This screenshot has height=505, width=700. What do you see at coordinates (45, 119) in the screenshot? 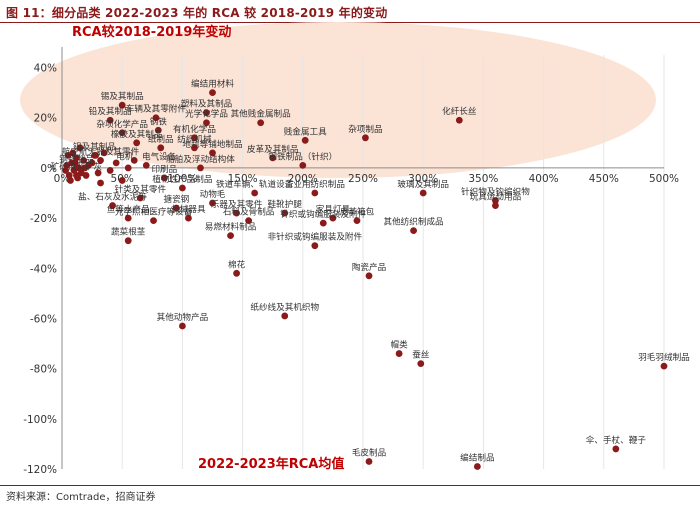
I see `y-tick-label: 20%` at bounding box center [45, 119].